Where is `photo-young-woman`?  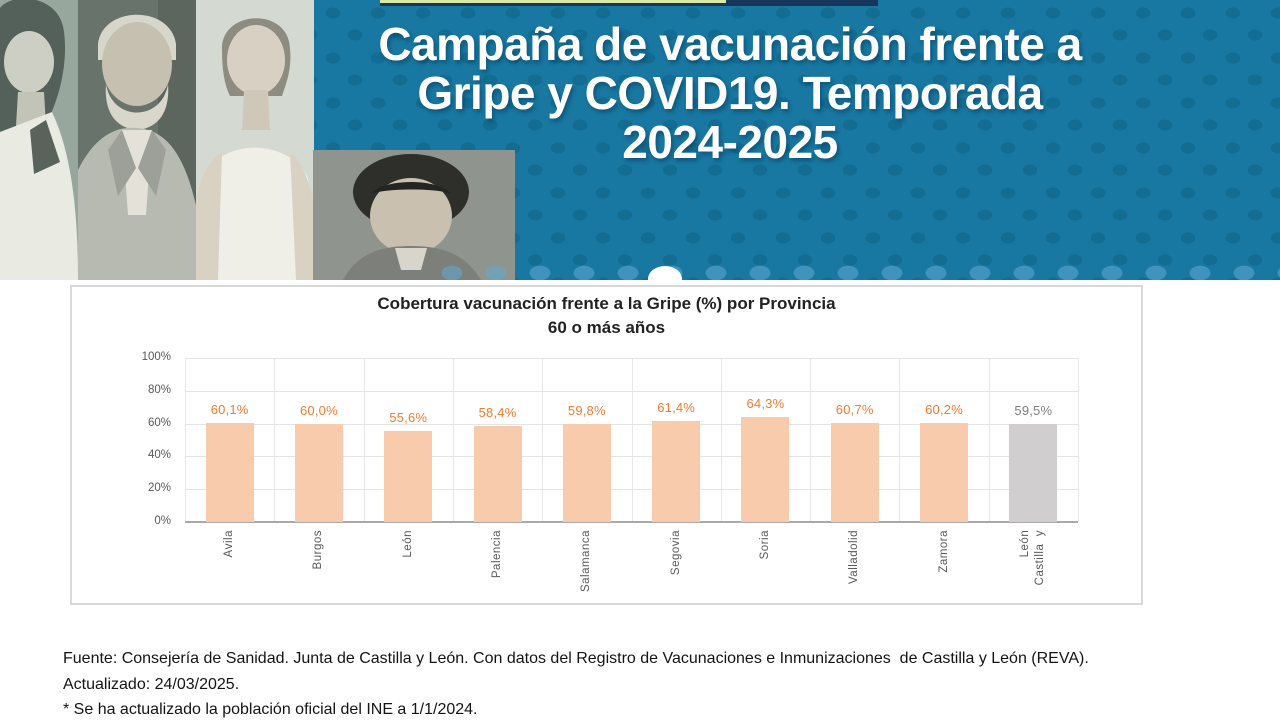
photo-young-woman is located at coordinates (255, 140).